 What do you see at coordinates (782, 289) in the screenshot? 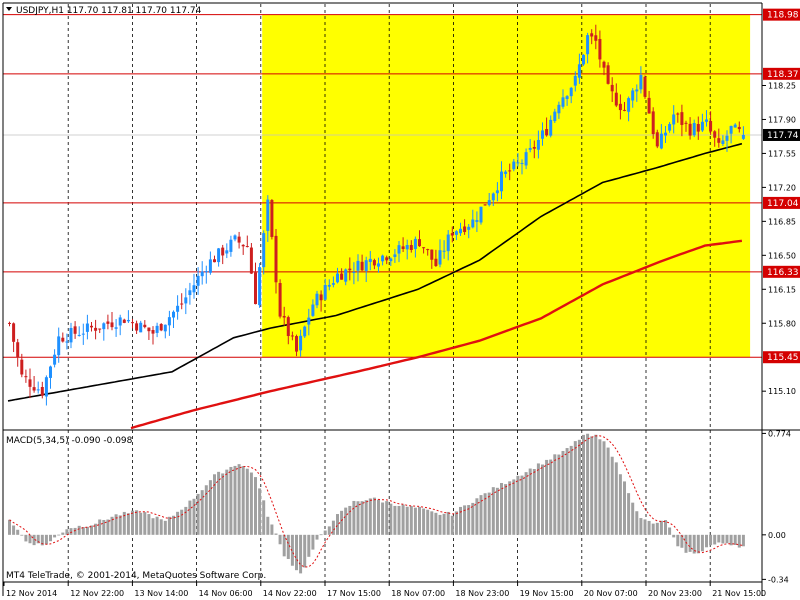
I see `price-tick-label: 116.15` at bounding box center [782, 289].